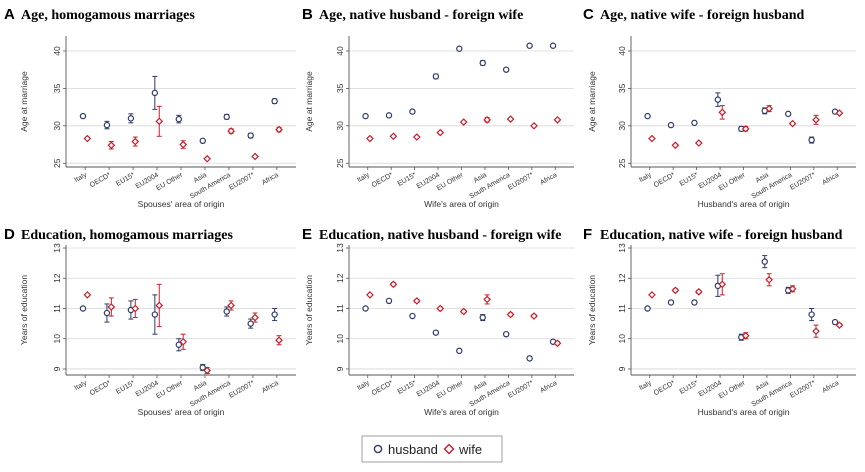 This screenshot has height=472, width=865. I want to click on legend-husband-label: husband, so click(413, 449).